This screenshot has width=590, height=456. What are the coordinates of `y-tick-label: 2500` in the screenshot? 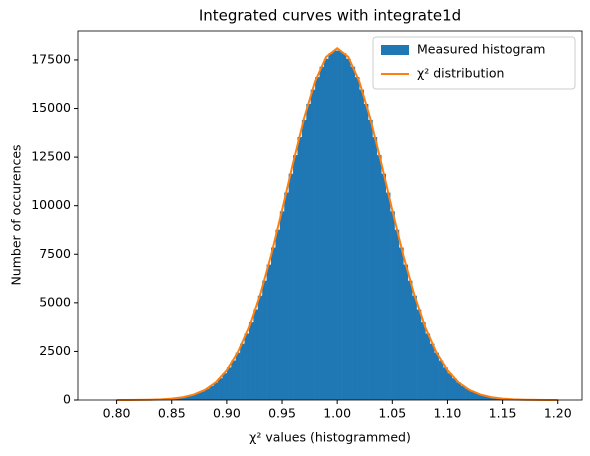 It's located at (55, 350).